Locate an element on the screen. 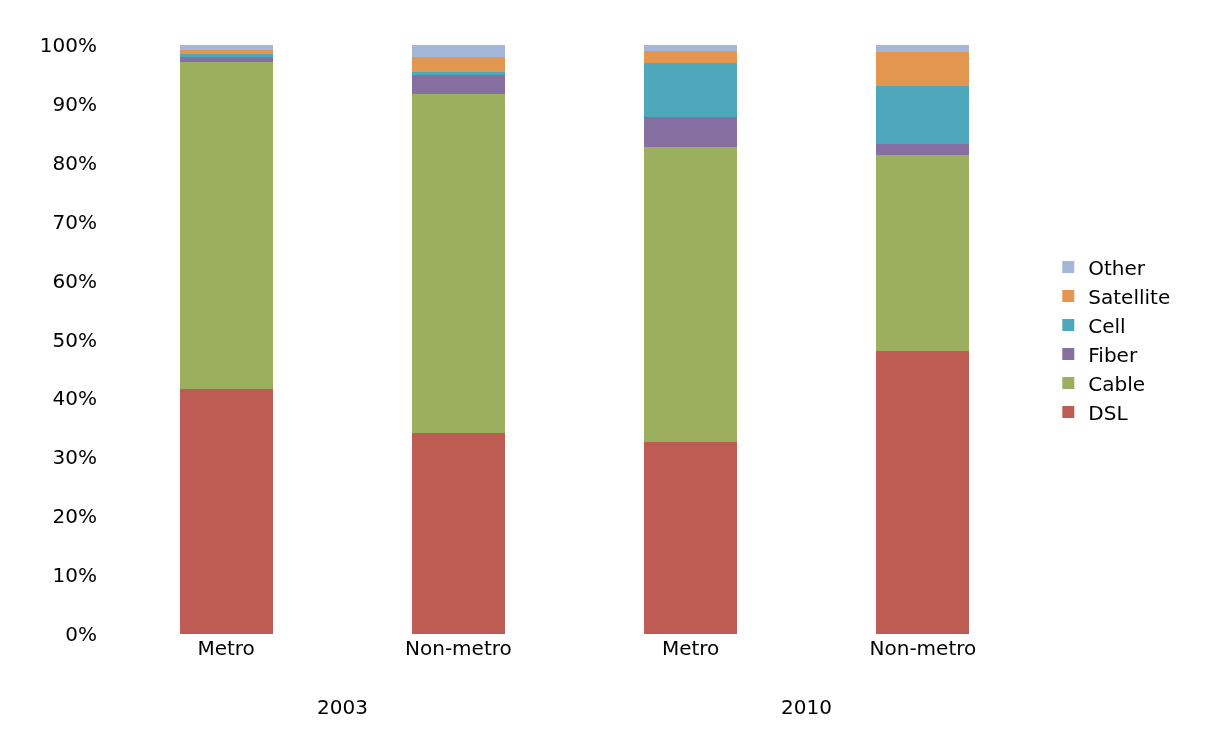 The image size is (1209, 731). text: 2003 is located at coordinates (342, 707).